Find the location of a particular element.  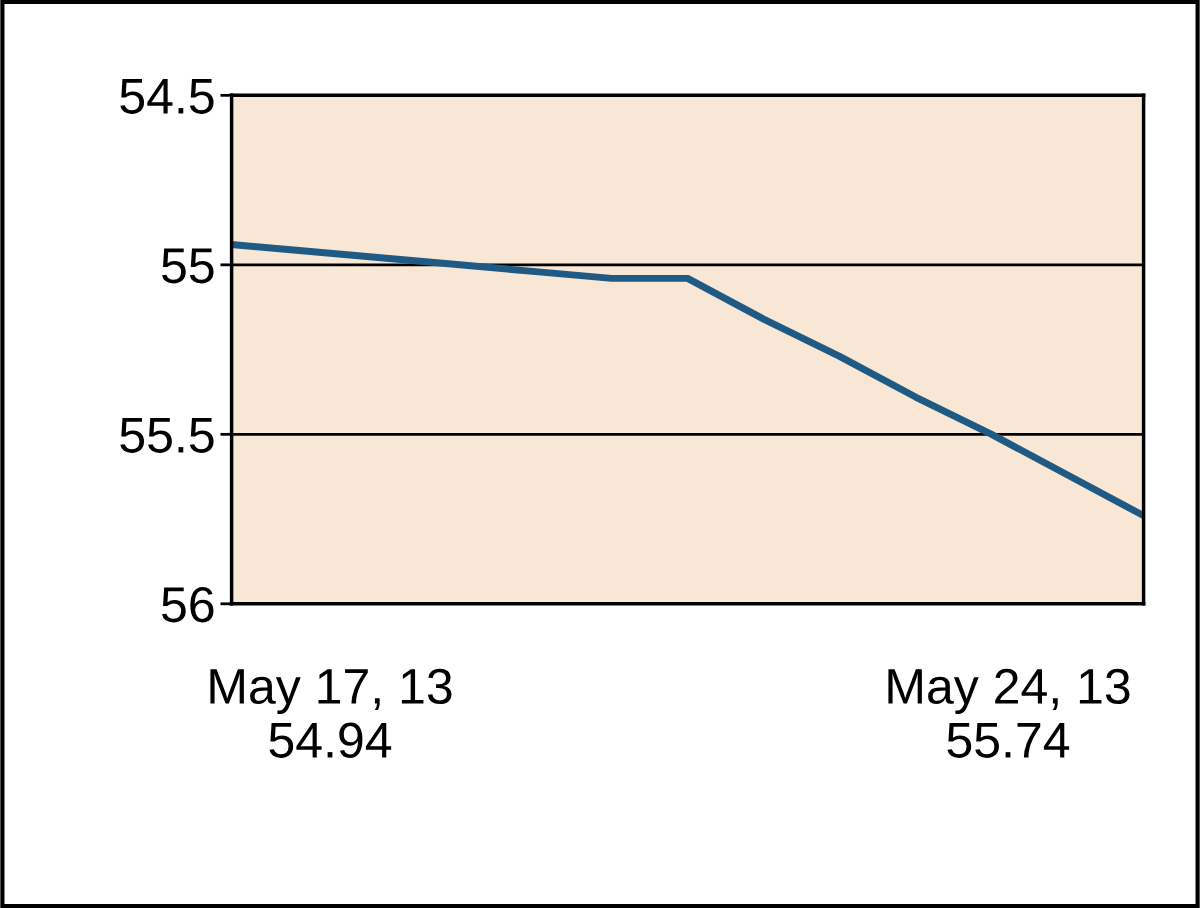

y-tick-label: 55 is located at coordinates (188, 266).